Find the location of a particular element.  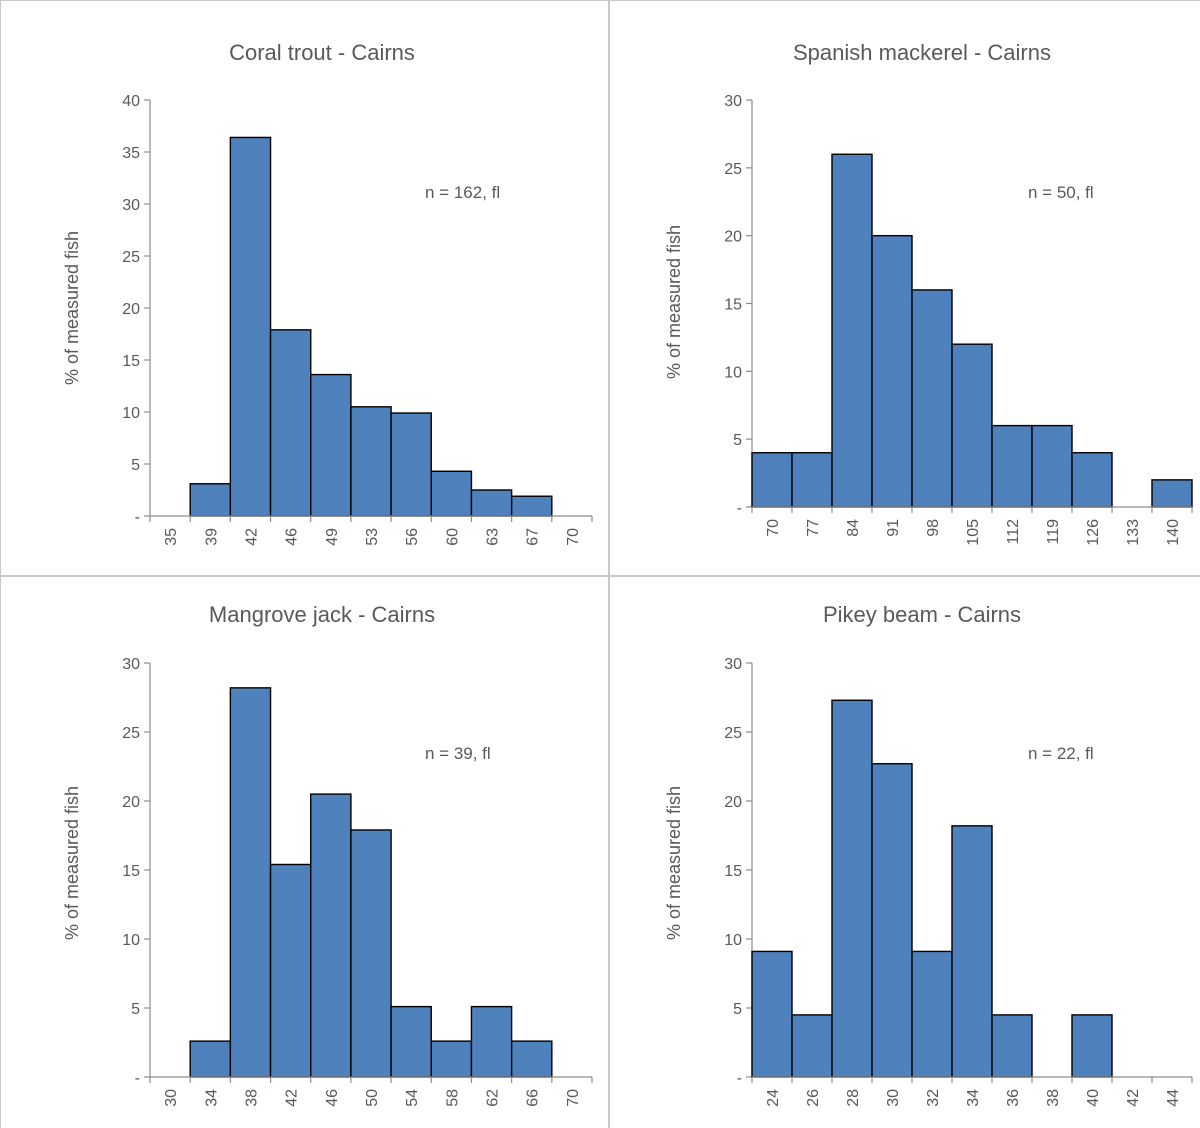

y-tick-label: 40 is located at coordinates (131, 101).